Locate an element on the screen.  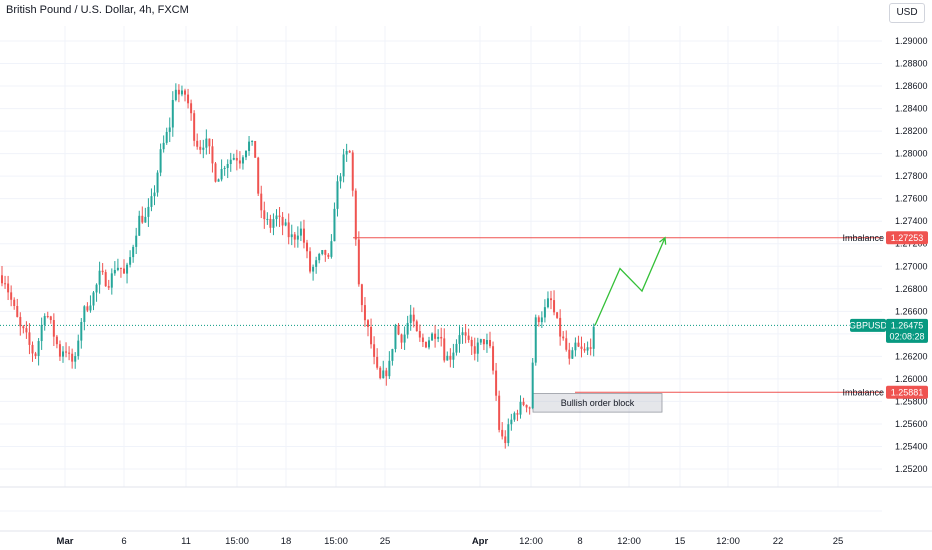
y-tick-label: 1.29000 is located at coordinates (911, 41).